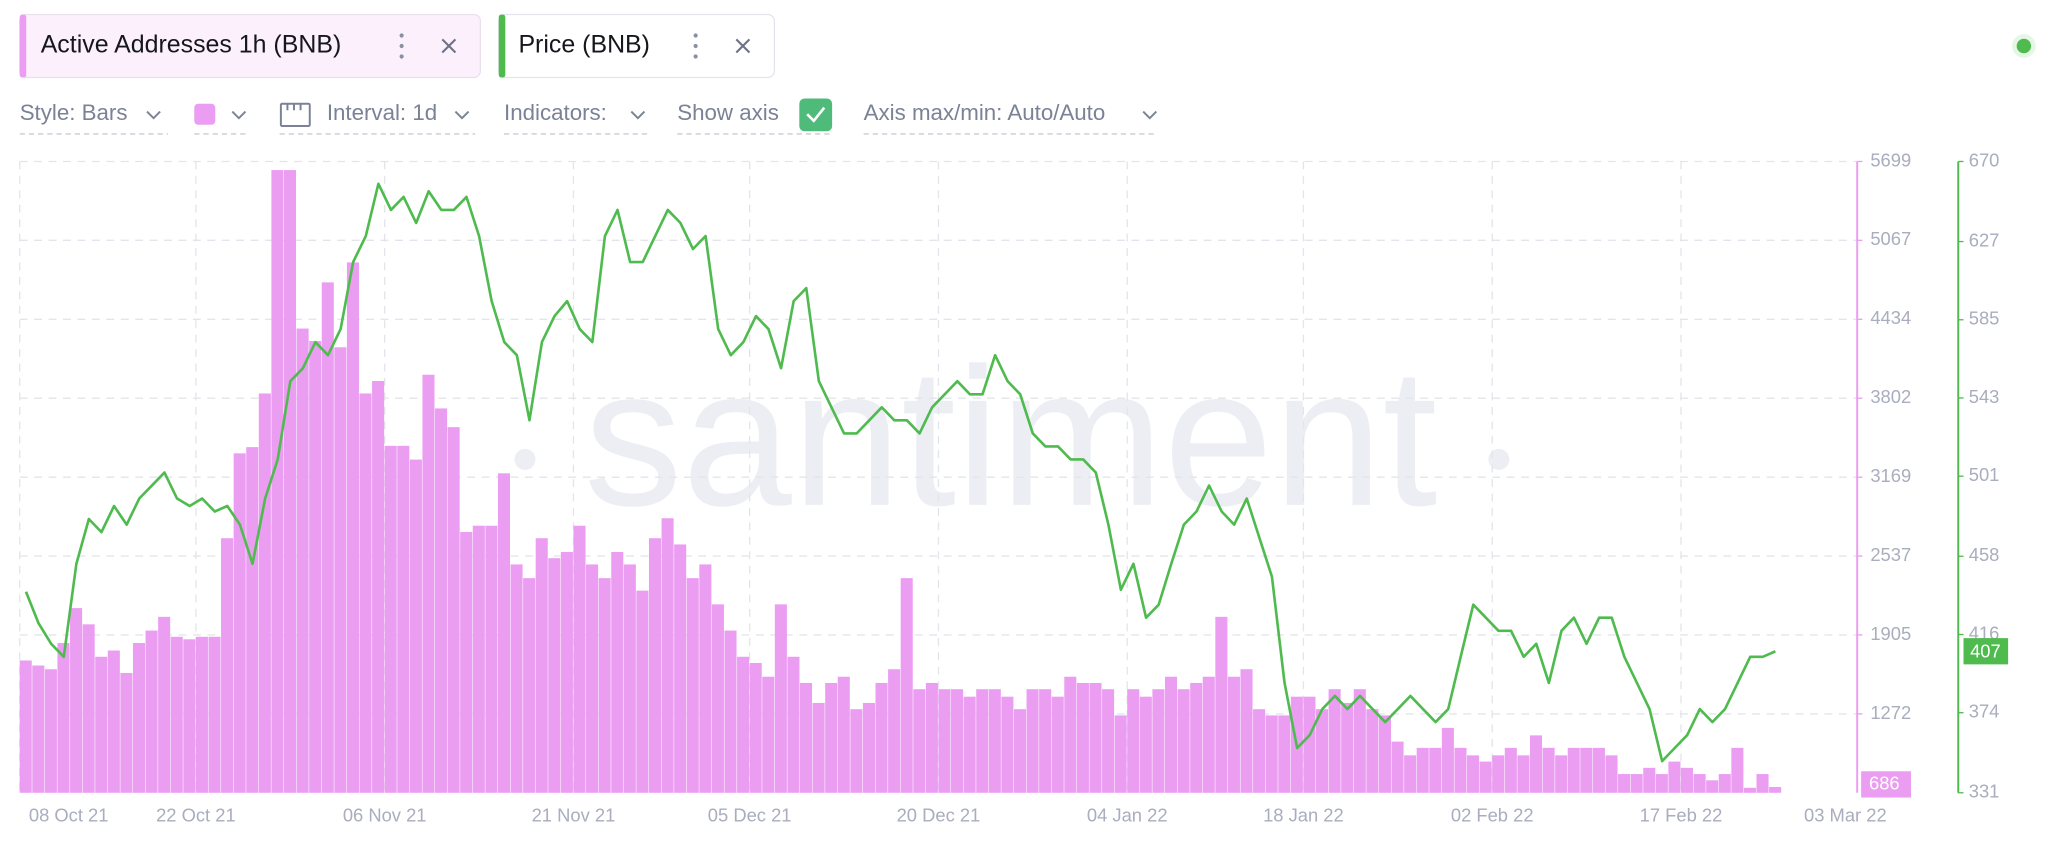  I want to click on y-tick-label: 2537, so click(1890, 554).